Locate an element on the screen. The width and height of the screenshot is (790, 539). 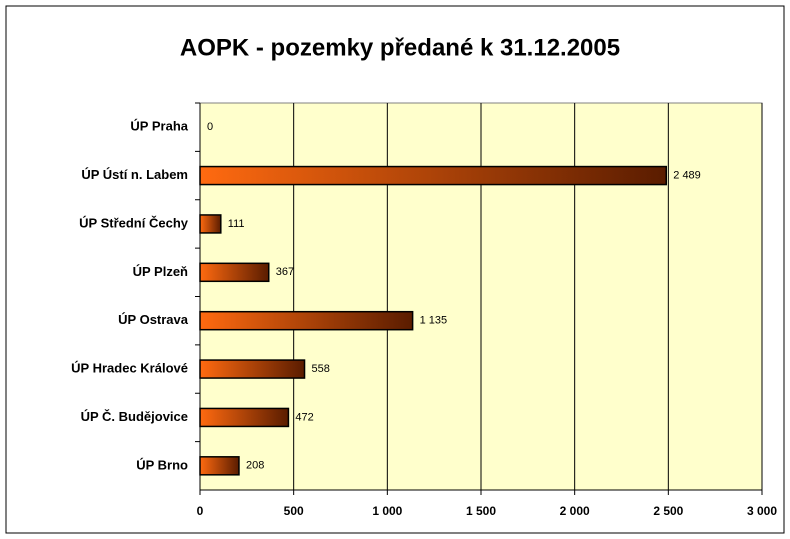
y-tick-label: ÚP Č. Budějovice is located at coordinates (134, 416).